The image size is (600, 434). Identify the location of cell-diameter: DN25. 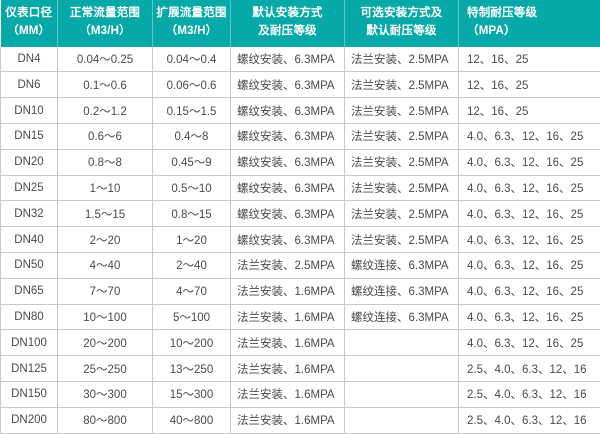
(29, 188).